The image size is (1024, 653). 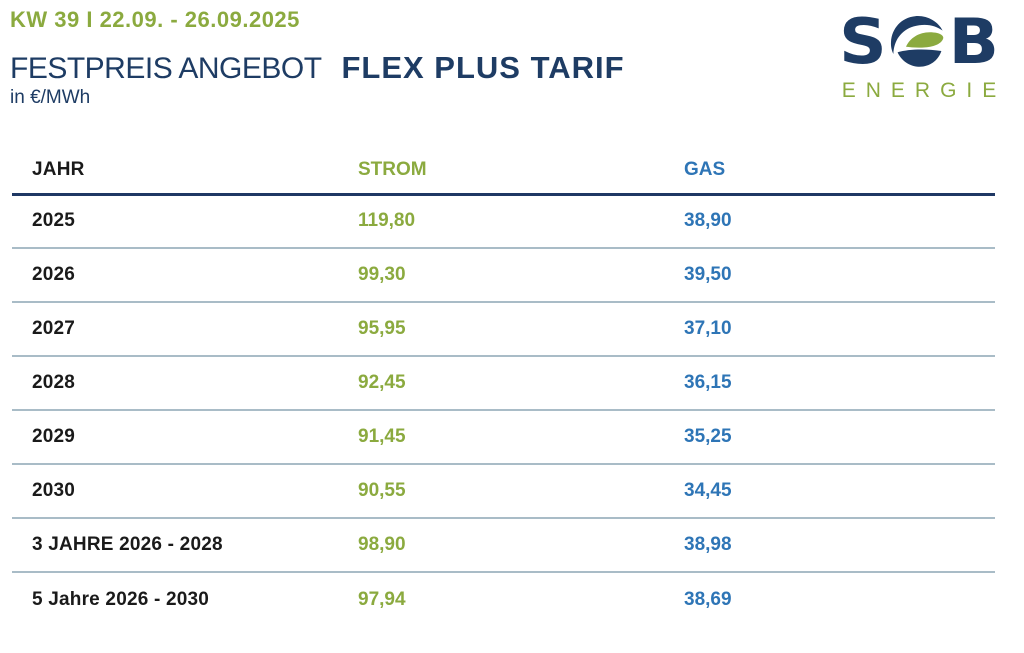 I want to click on strom-value-cell: 99,30, so click(x=521, y=275).